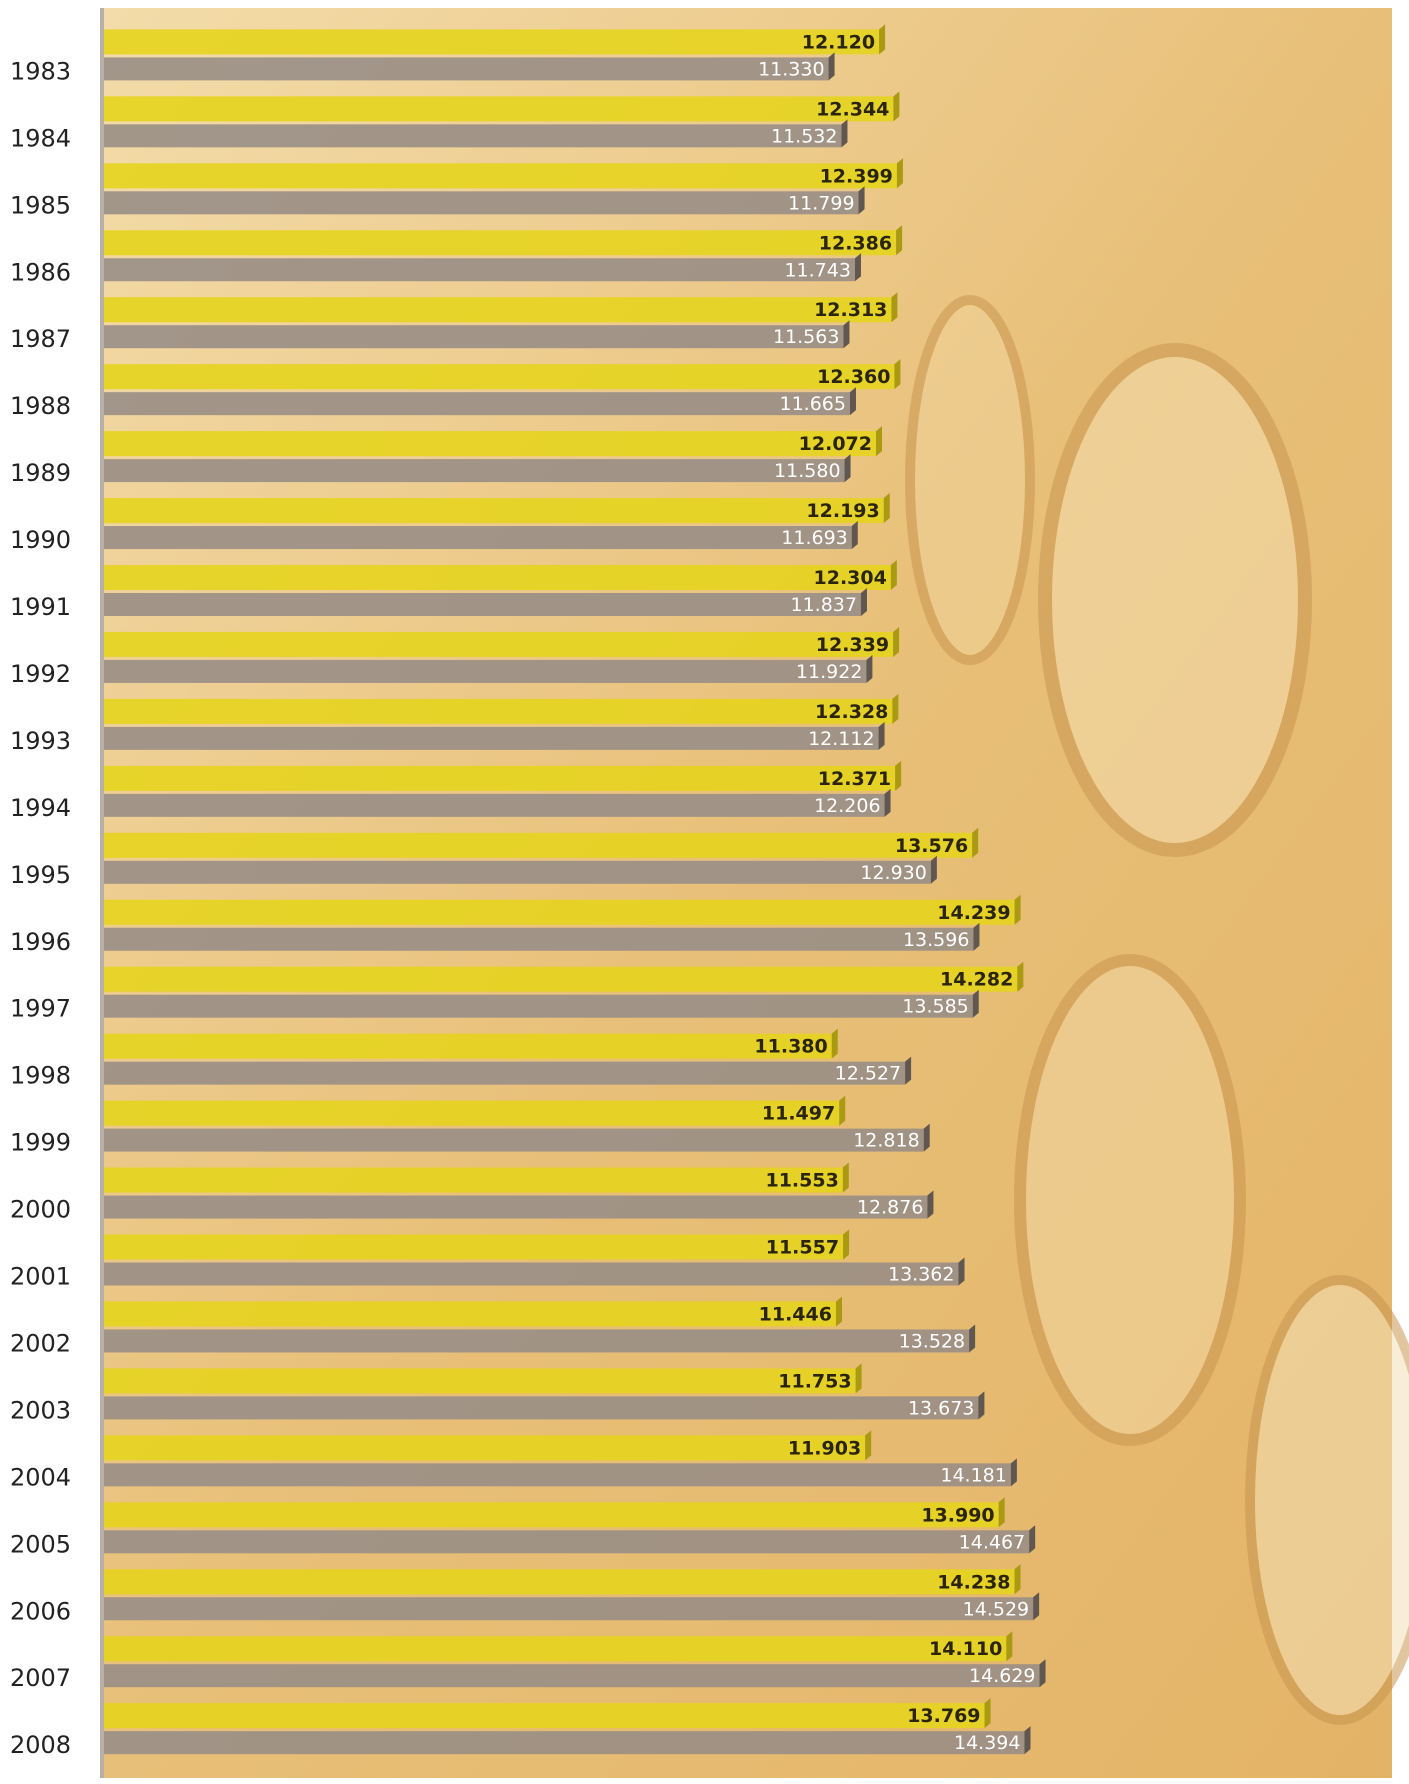 The height and width of the screenshot is (1784, 1409). Describe the element at coordinates (821, 203) in the screenshot. I see `data-label: 11.799` at that location.